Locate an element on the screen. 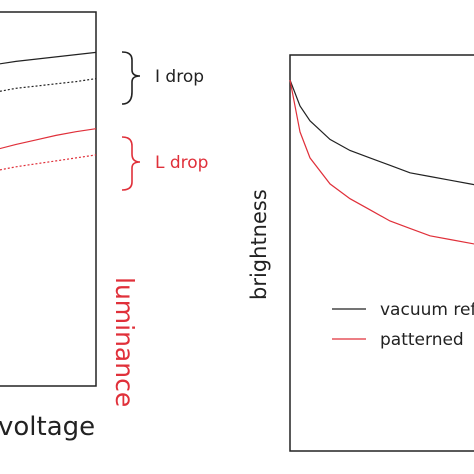  left-x-axis-label: voltage is located at coordinates (47, 427).